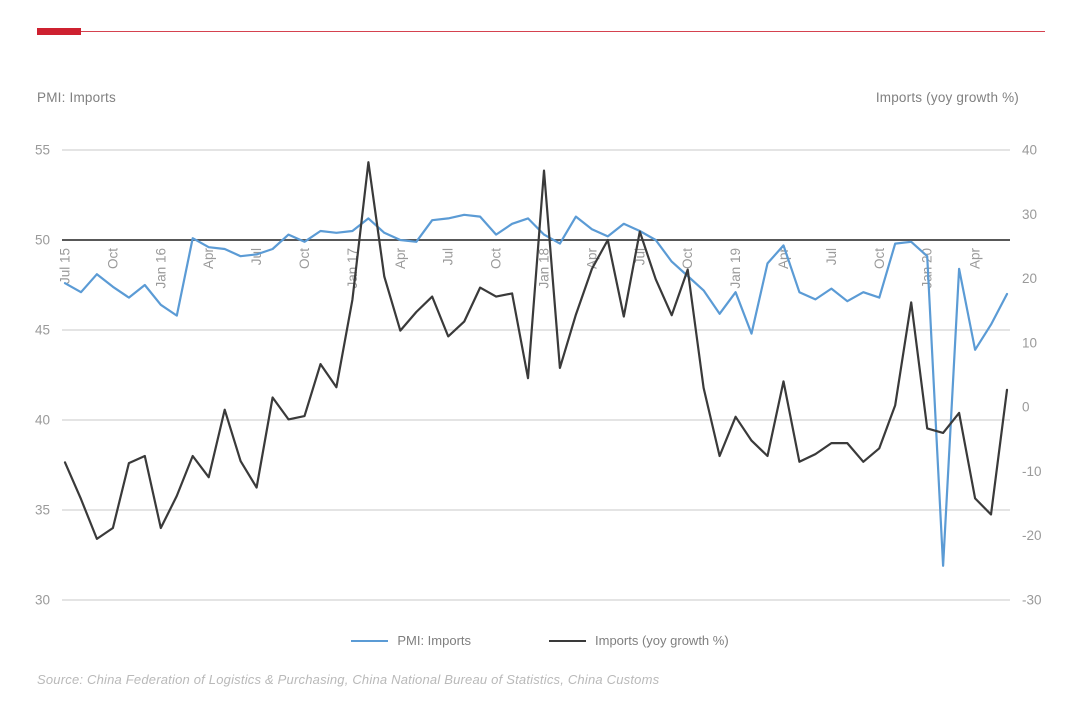 The height and width of the screenshot is (725, 1080). Describe the element at coordinates (662, 640) in the screenshot. I see `legend-label: Imports (yoy growth %)` at that location.